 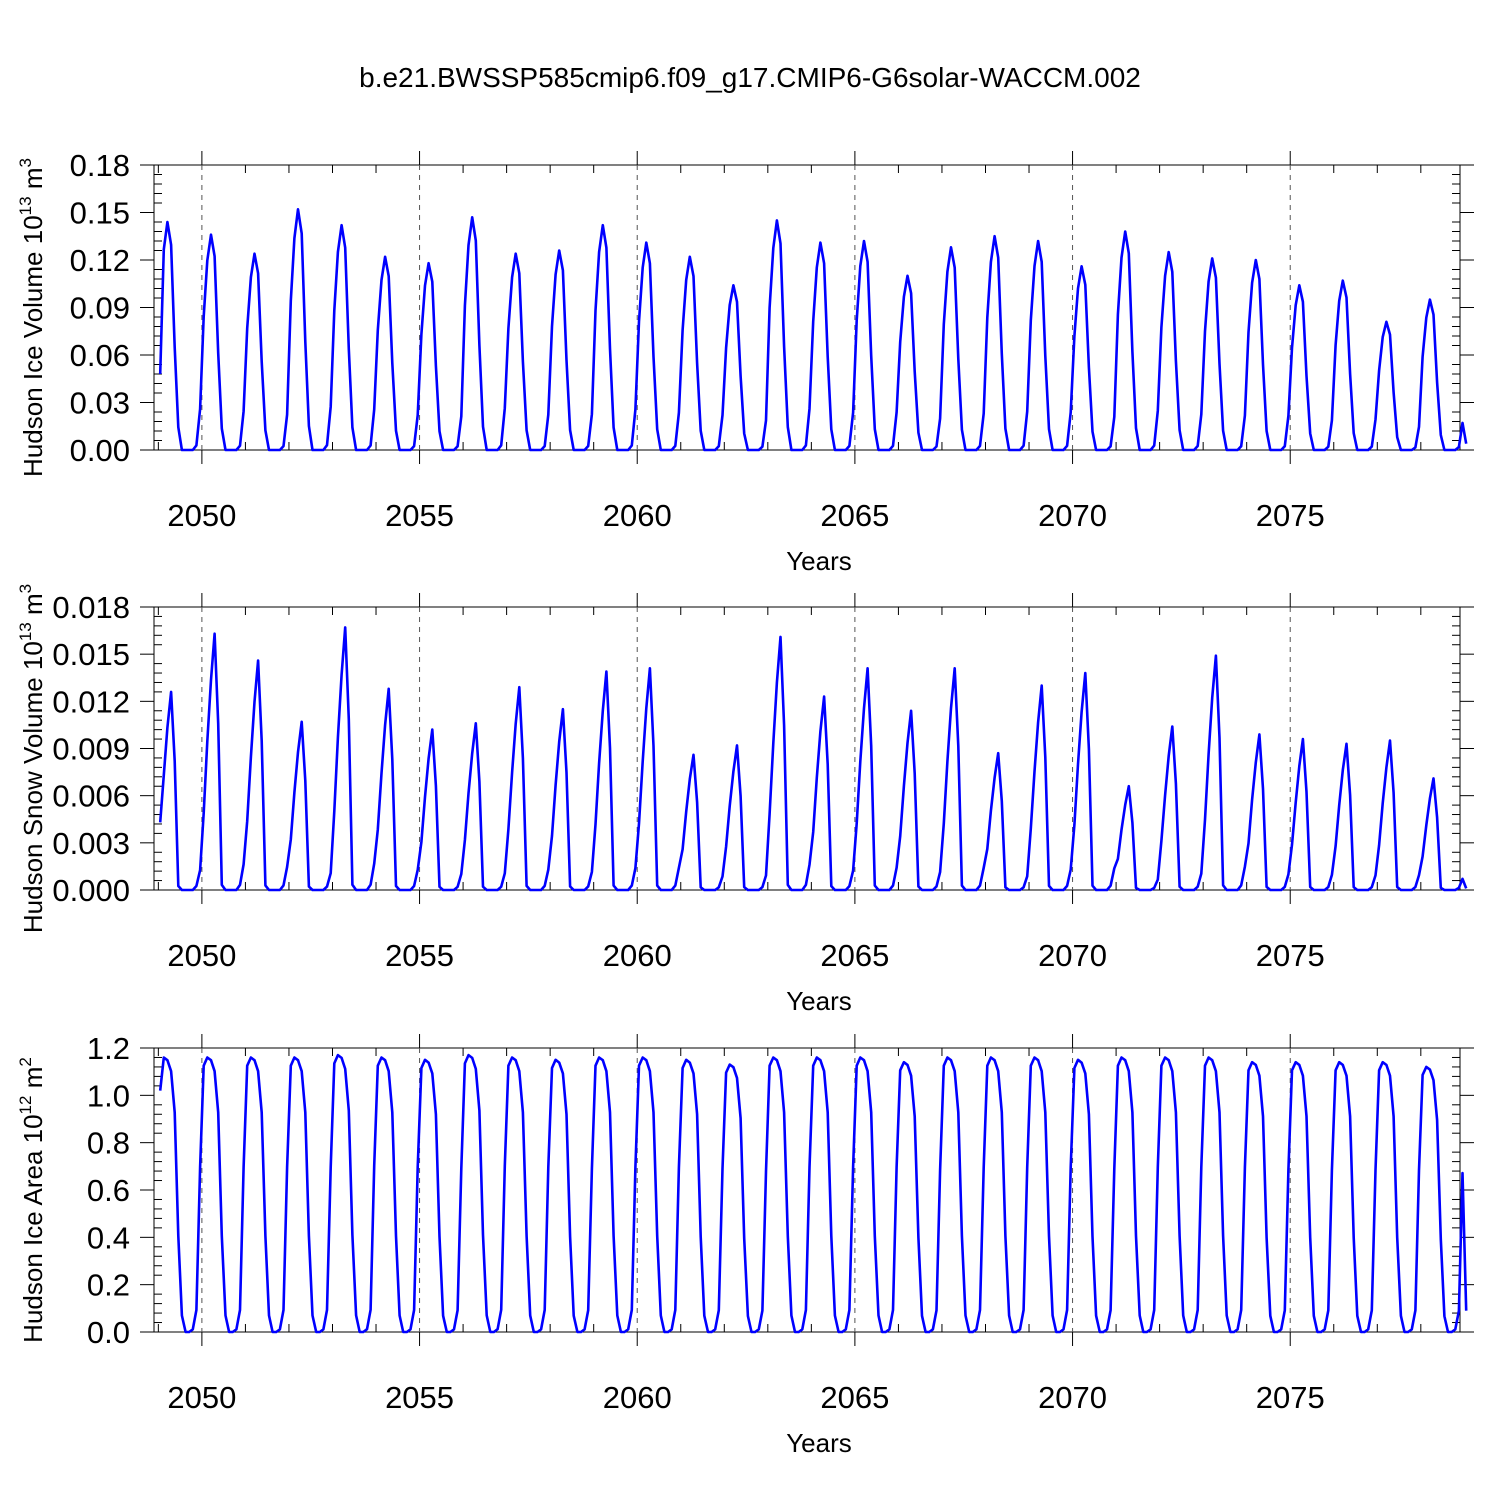 I want to click on y-tick-label: 0.0, so click(x=108, y=1332).